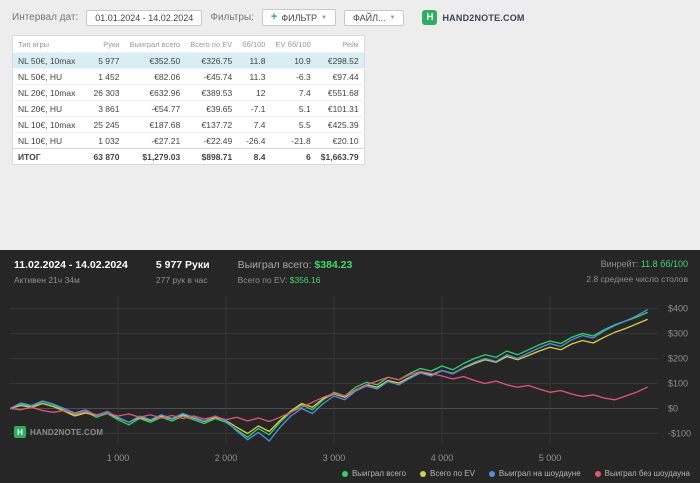  I want to click on cell-rake: €101.31, so click(340, 108).